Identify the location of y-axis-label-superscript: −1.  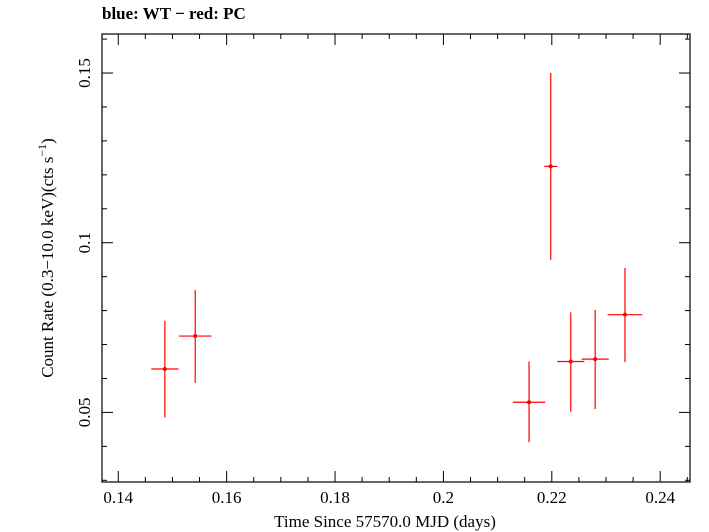
(42, 150).